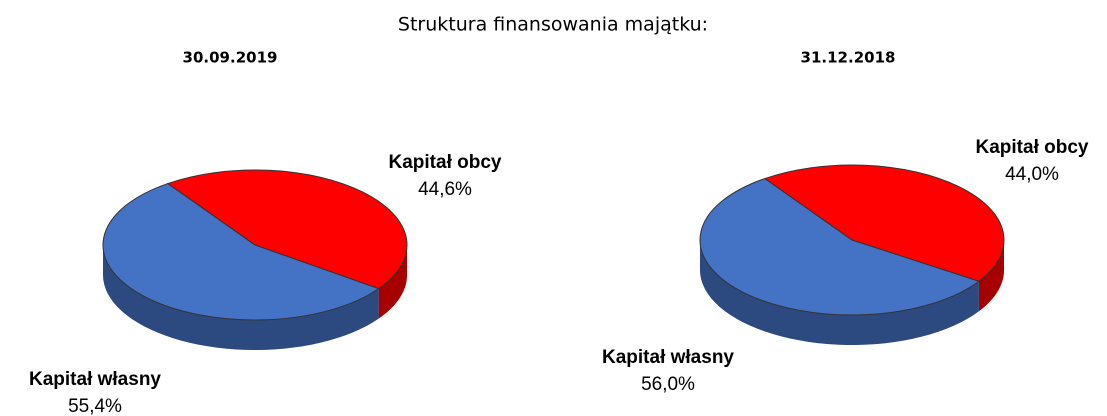 This screenshot has height=416, width=1107. Describe the element at coordinates (668, 384) in the screenshot. I see `value-label: 56,0%` at that location.